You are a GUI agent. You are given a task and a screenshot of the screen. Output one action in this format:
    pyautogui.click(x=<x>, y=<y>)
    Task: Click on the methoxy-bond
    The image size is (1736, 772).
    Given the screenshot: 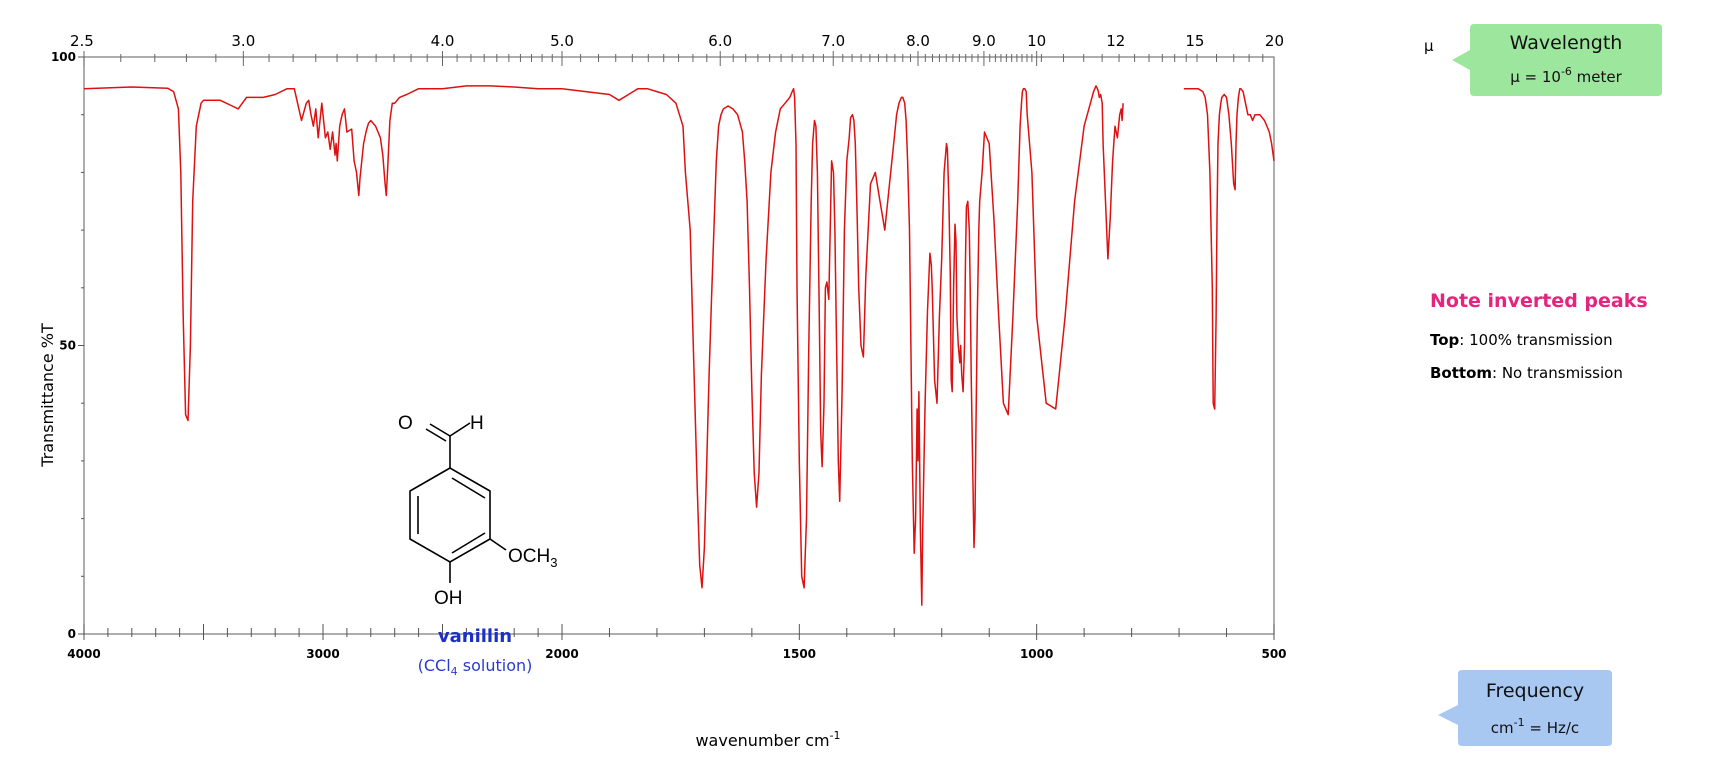 What is the action you would take?
    pyautogui.click(x=498, y=544)
    